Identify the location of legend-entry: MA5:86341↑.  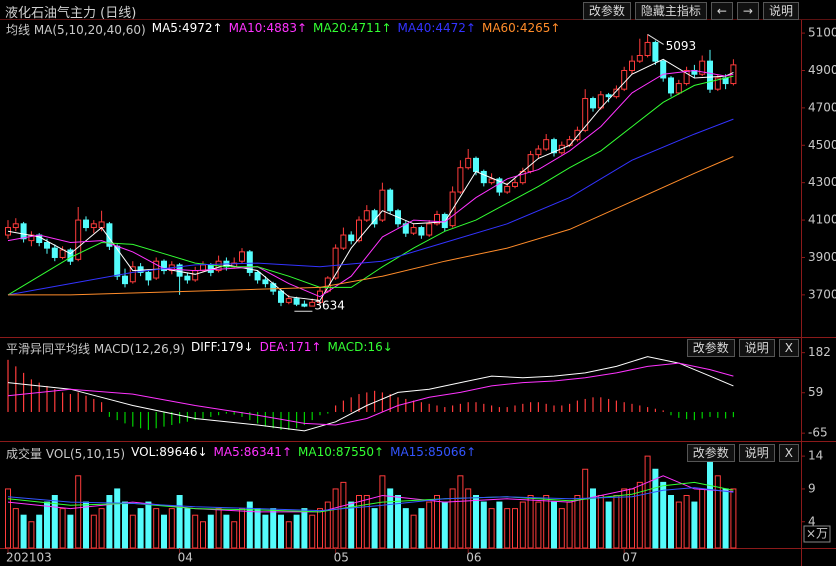
(252, 452).